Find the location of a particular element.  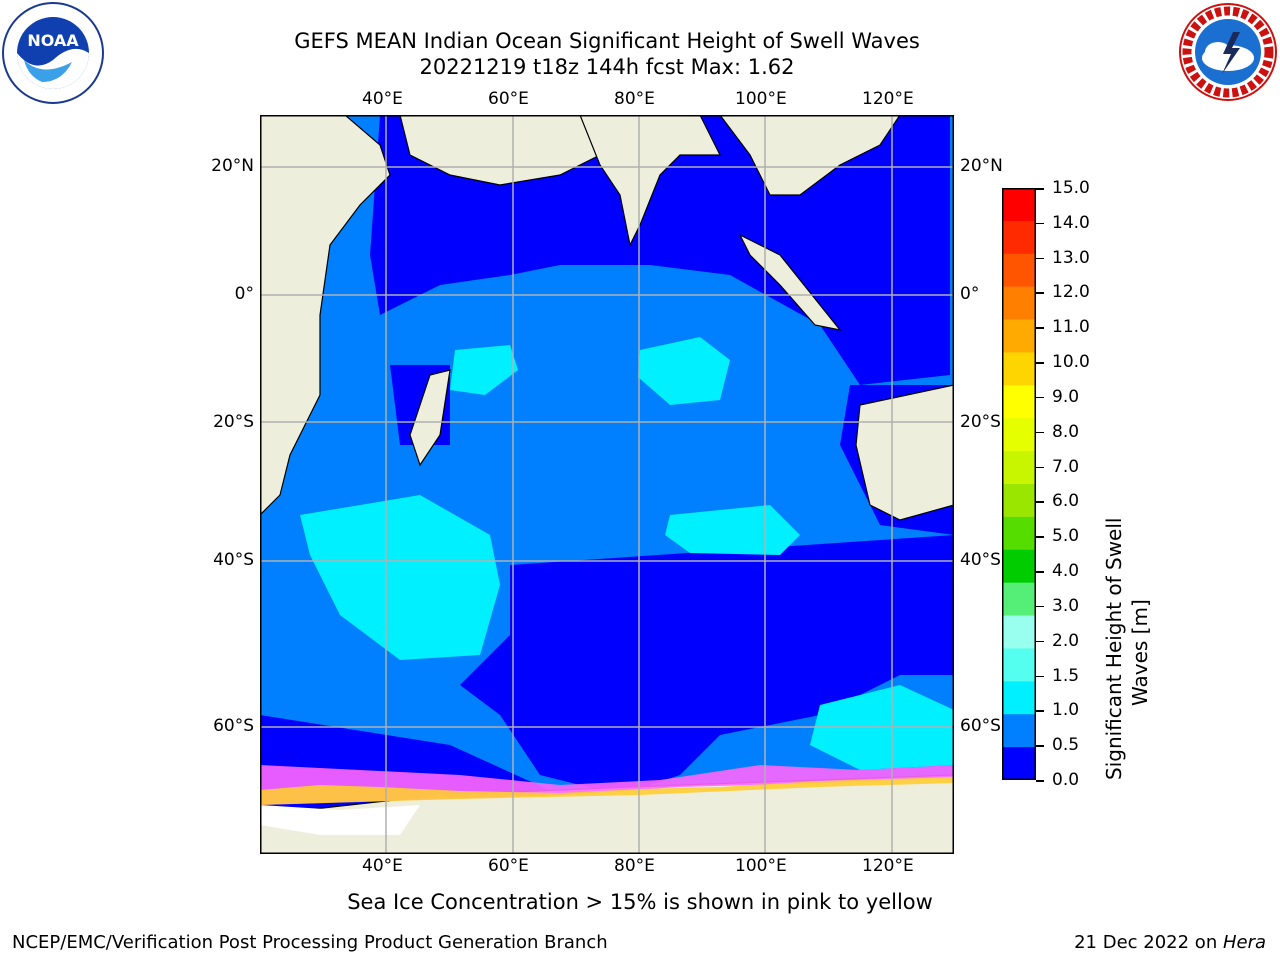

colorbar-frame is located at coordinates (1019, 484).